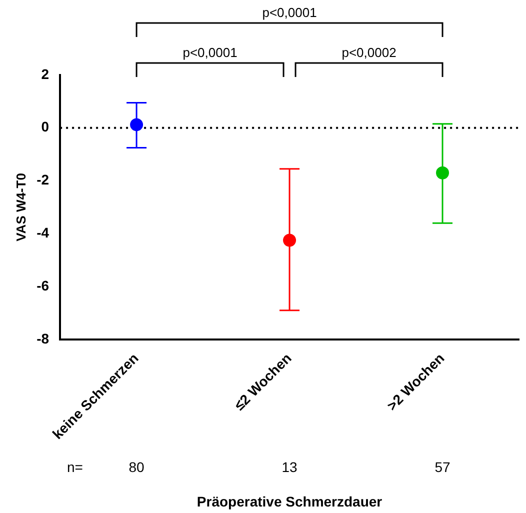 The width and height of the screenshot is (526, 513). Describe the element at coordinates (45, 126) in the screenshot. I see `y-tick-label: 0` at that location.